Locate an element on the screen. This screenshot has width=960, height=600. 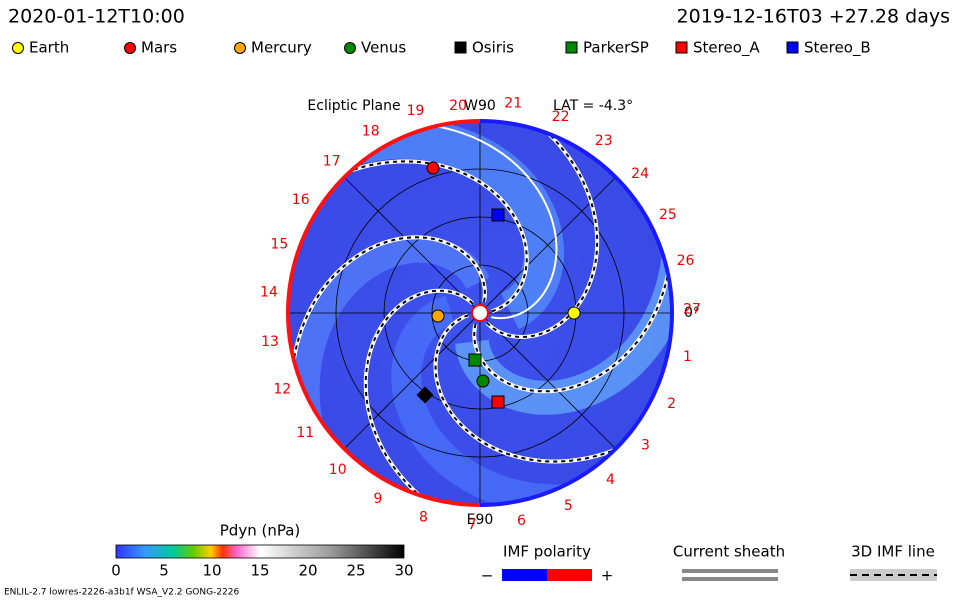
earth is located at coordinates (574, 313).